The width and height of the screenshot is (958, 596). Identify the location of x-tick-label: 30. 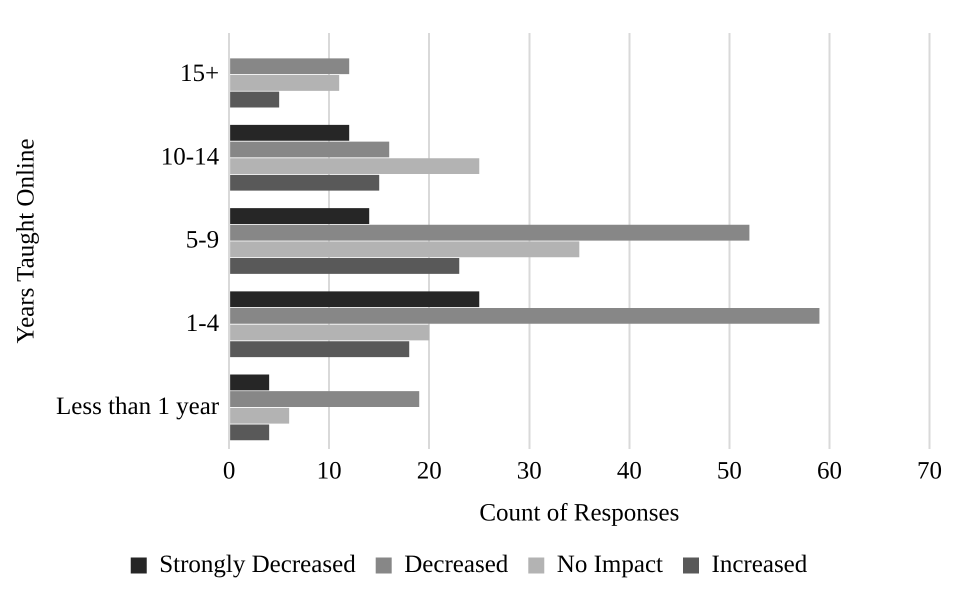
(529, 471).